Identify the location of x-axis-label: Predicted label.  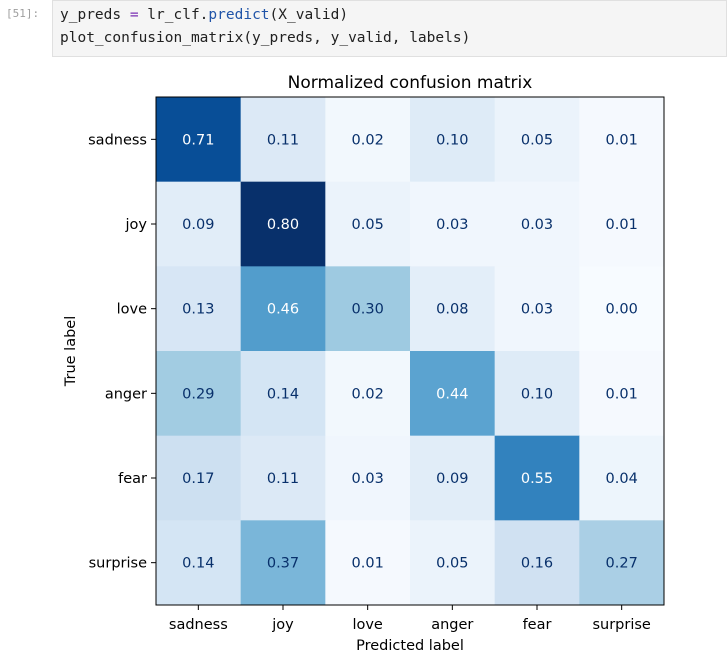
(410, 646).